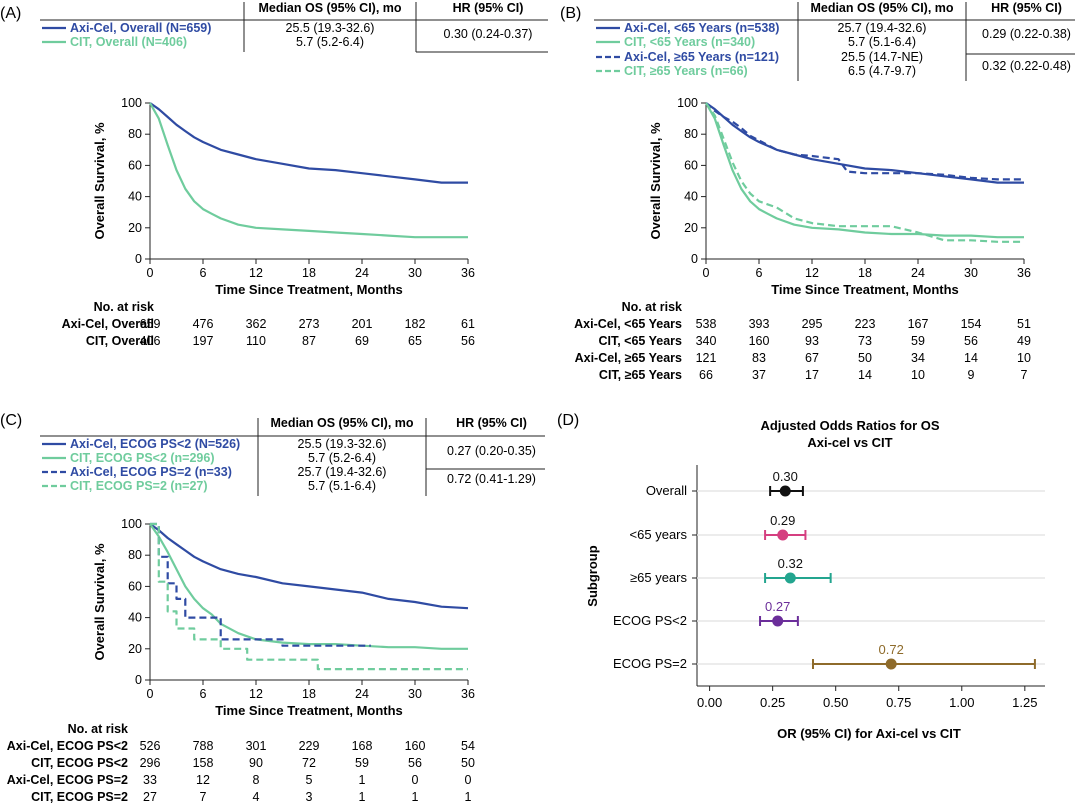 This screenshot has width=1080, height=806. Describe the element at coordinates (650, 663) in the screenshot. I see `subgroup-label: ECOG PS=2` at that location.